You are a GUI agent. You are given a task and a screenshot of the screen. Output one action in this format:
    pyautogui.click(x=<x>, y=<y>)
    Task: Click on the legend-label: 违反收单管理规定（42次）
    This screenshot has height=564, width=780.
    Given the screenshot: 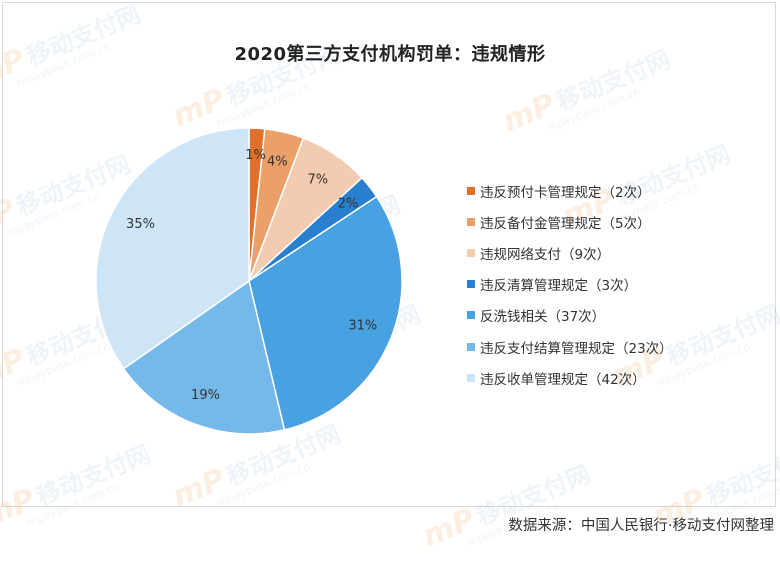 What is the action you would take?
    pyautogui.click(x=563, y=379)
    